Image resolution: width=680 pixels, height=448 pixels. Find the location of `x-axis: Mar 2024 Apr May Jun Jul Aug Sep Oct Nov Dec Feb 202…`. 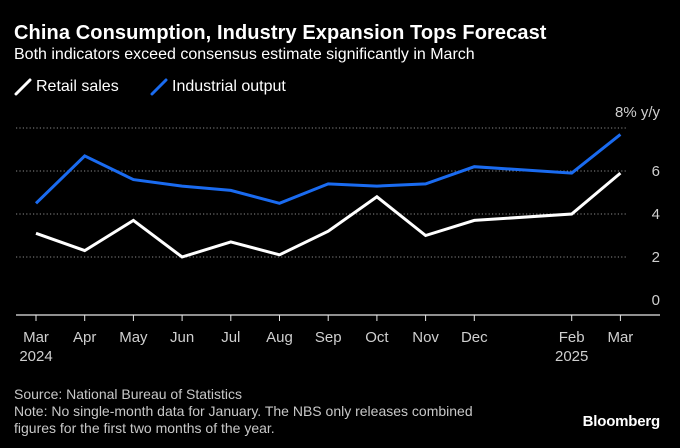

x-axis: Mar 2024 Apr May Jun Jul Aug Sep Oct Nov Dec Feb 202… is located at coordinates (326, 340).